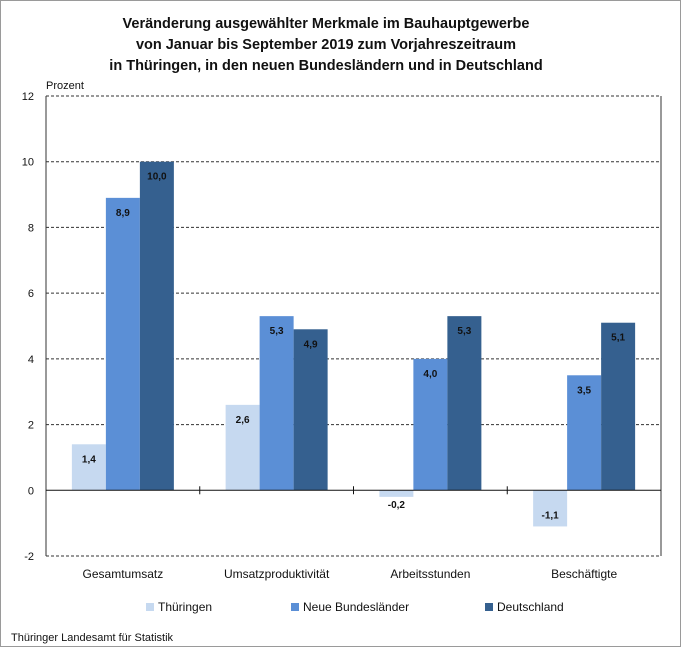 The image size is (681, 647). Describe the element at coordinates (243, 420) in the screenshot. I see `data-label: 2,6` at that location.